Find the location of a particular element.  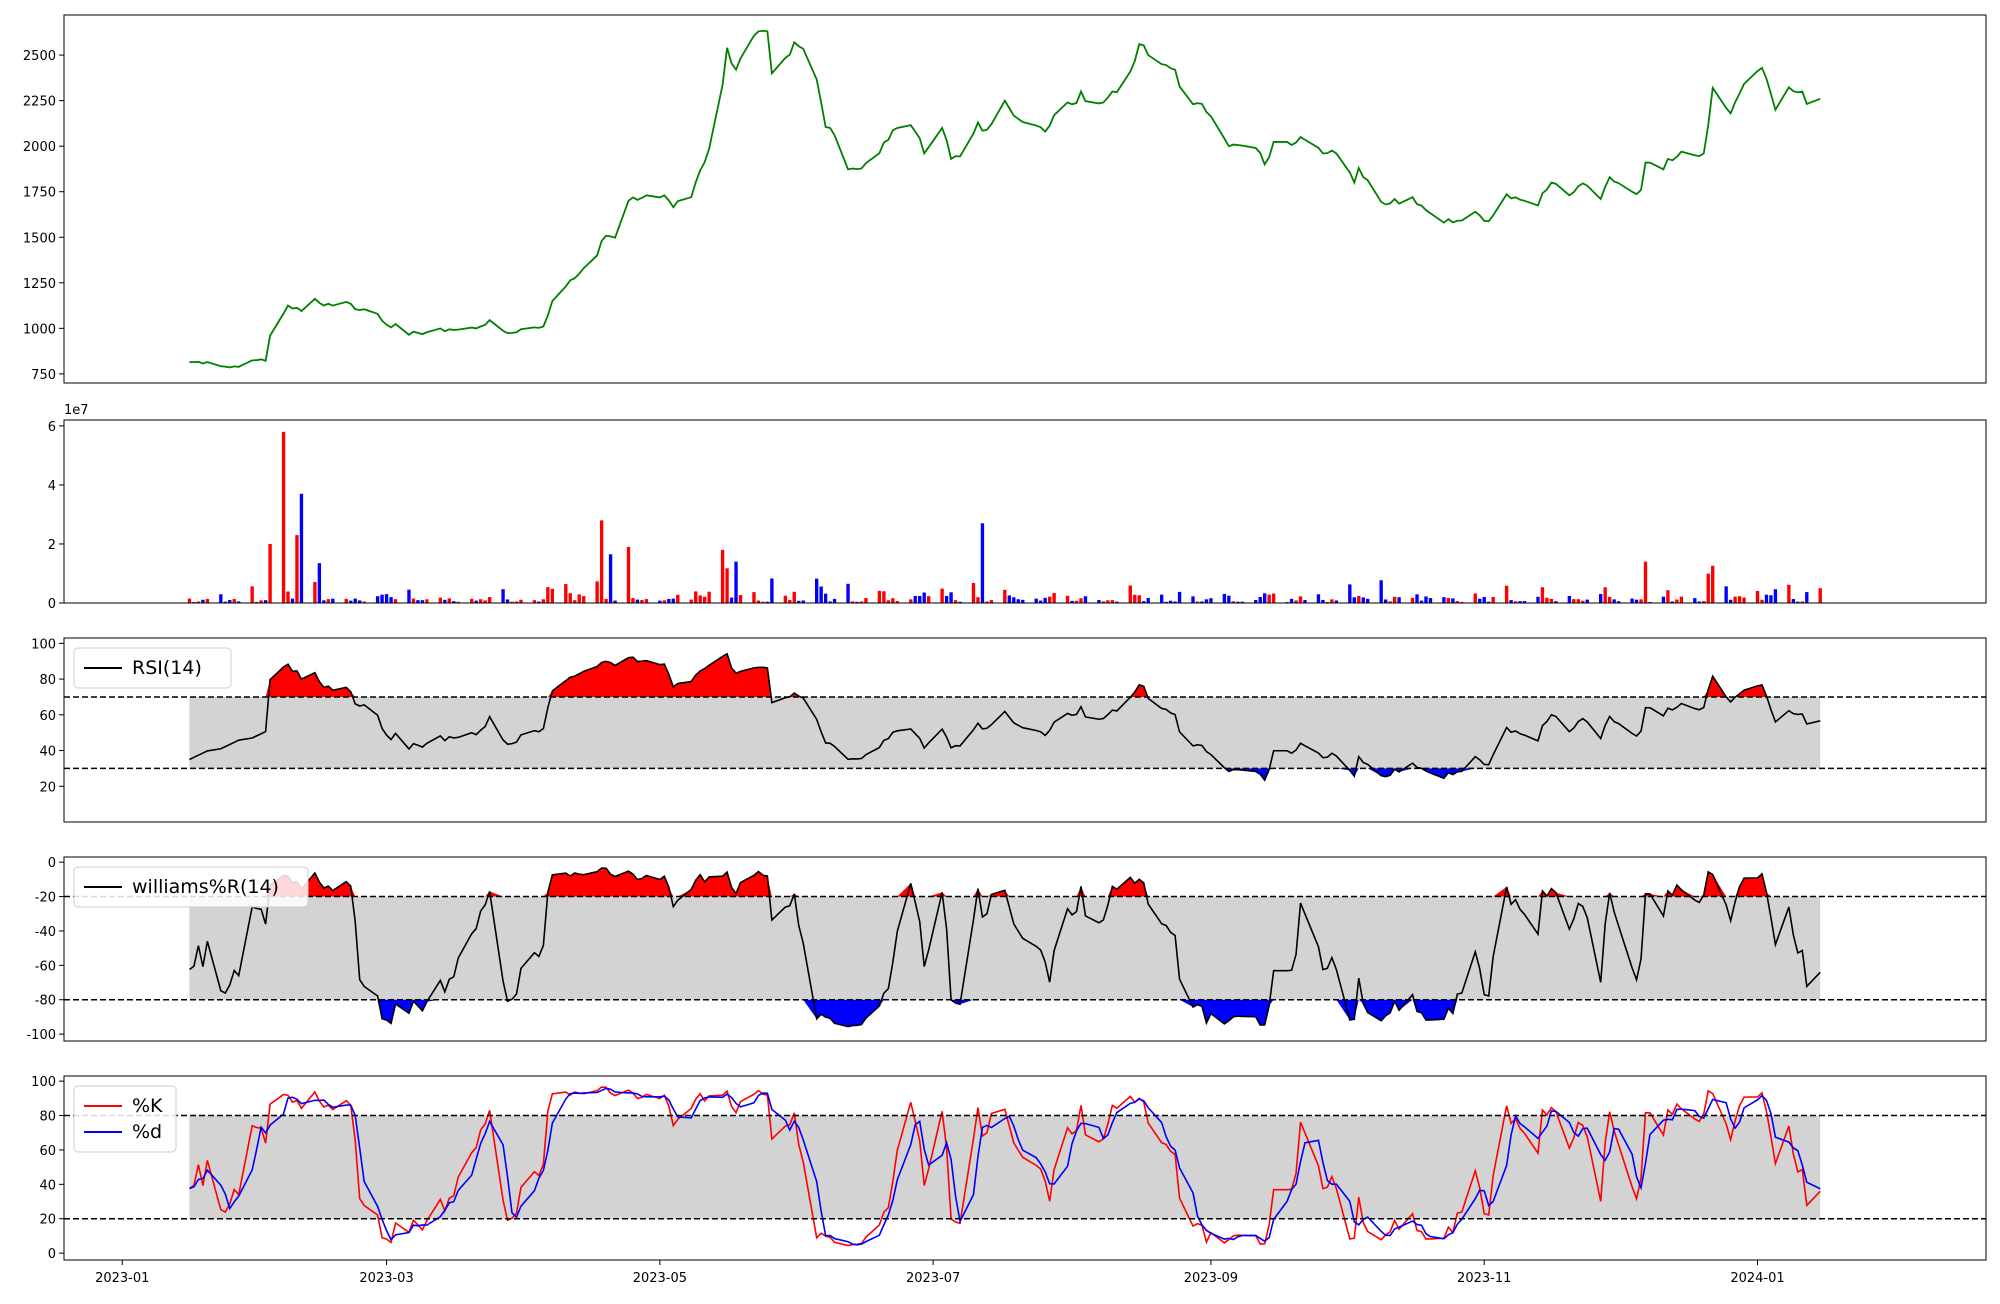

ytick-label: 100 is located at coordinates (43, 644).